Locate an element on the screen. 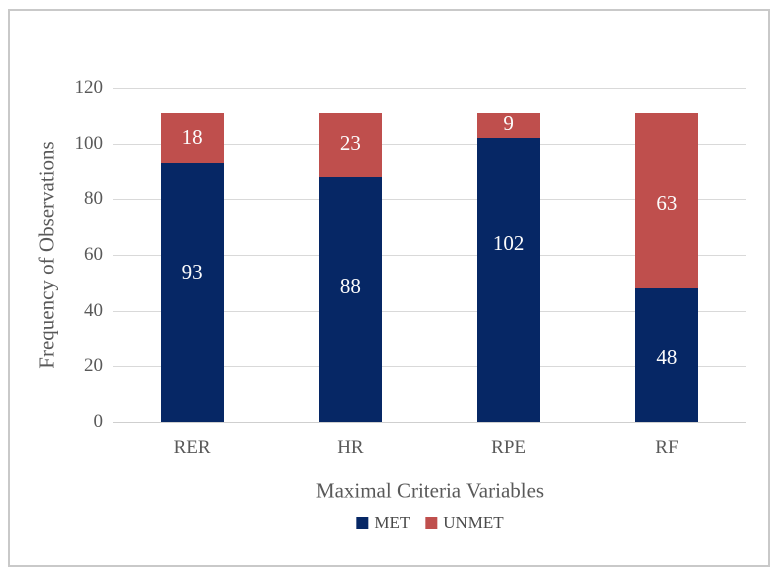 The width and height of the screenshot is (778, 576). y-tick-label: 60 is located at coordinates (93, 254).